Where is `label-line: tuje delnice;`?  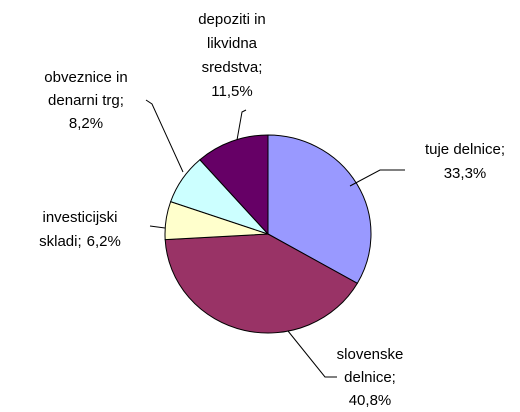 label-line: tuje delnice; is located at coordinates (465, 149).